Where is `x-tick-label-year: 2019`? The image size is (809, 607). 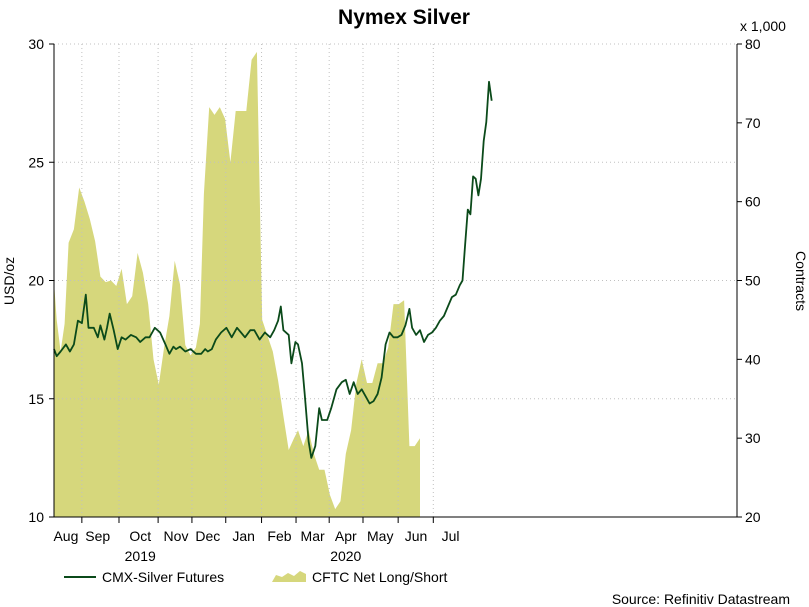 x-tick-label-year: 2019 is located at coordinates (140, 556).